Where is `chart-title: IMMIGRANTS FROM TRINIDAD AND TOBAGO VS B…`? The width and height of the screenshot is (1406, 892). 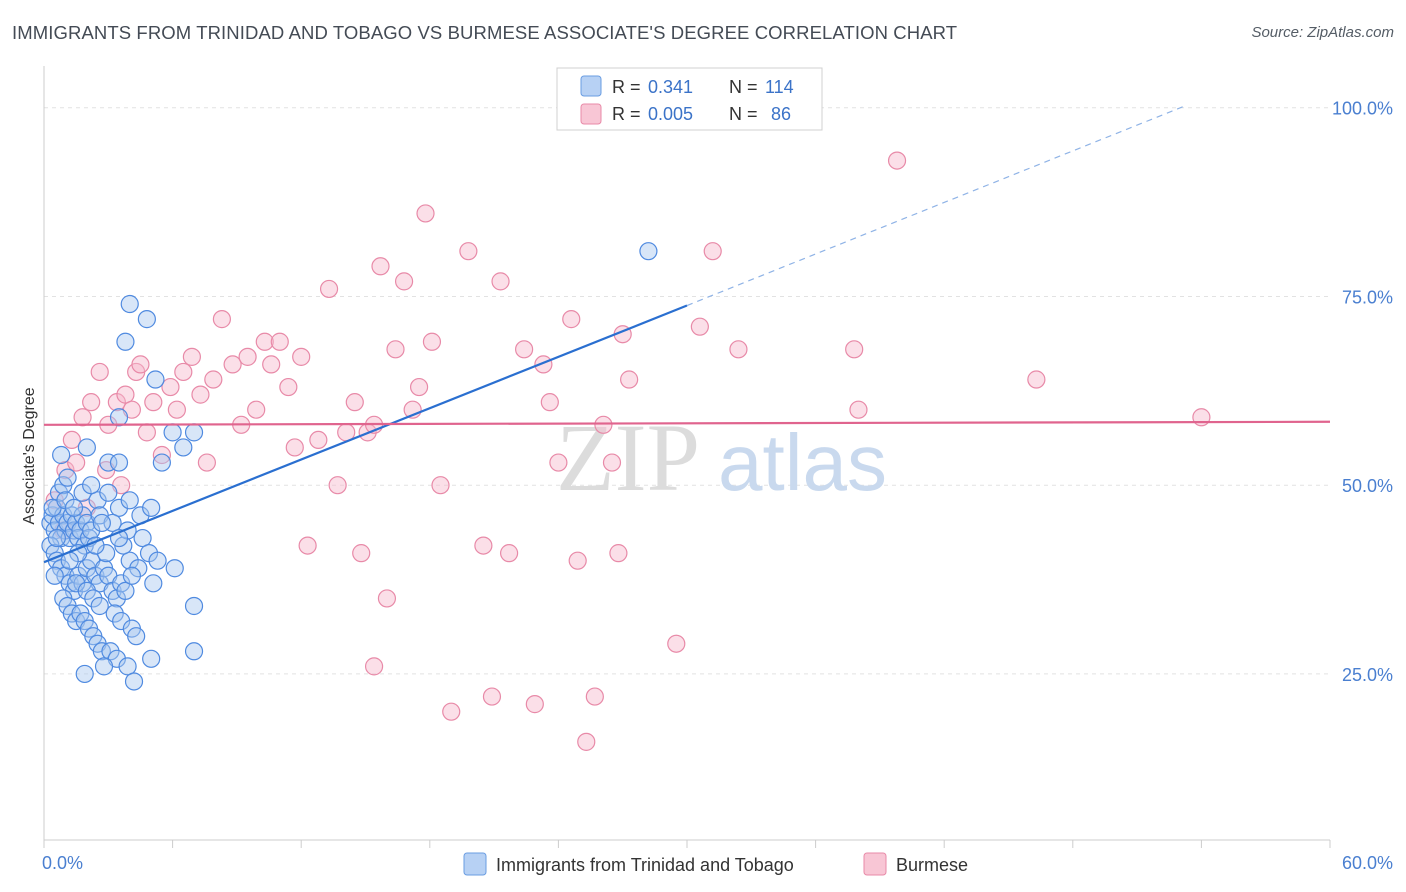
chart-title: IMMIGRANTS FROM TRINIDAD AND TOBAGO VS B… is located at coordinates (485, 32).